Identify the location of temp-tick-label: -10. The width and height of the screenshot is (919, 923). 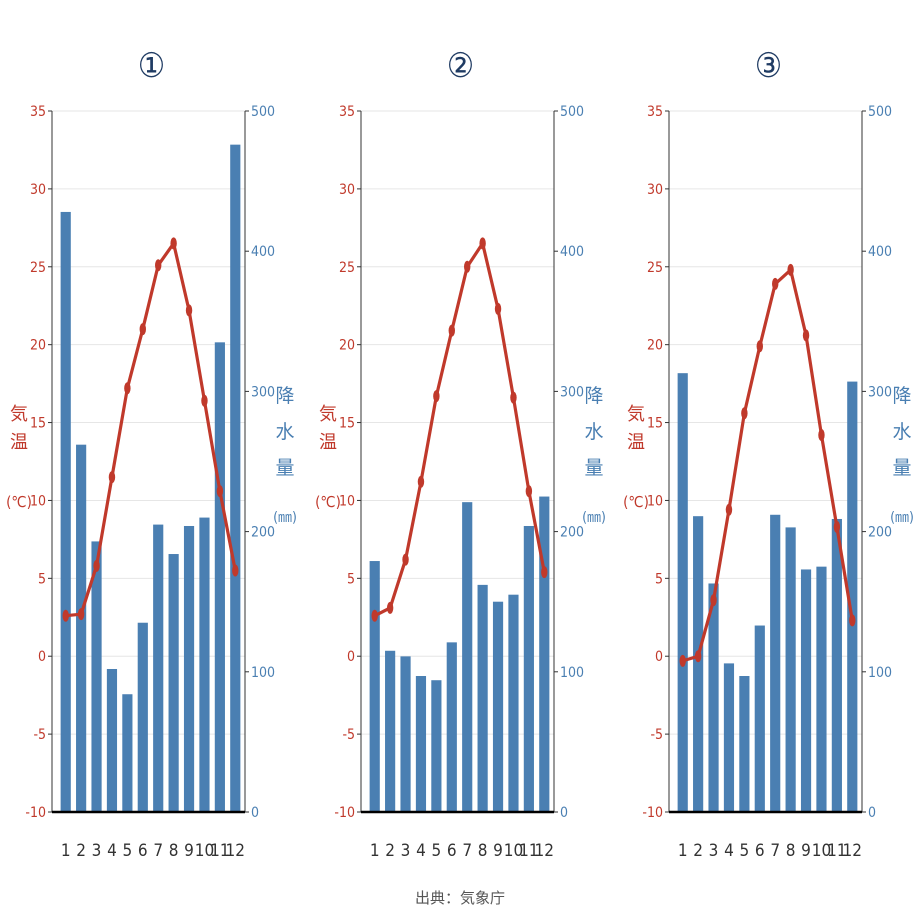
(344, 813).